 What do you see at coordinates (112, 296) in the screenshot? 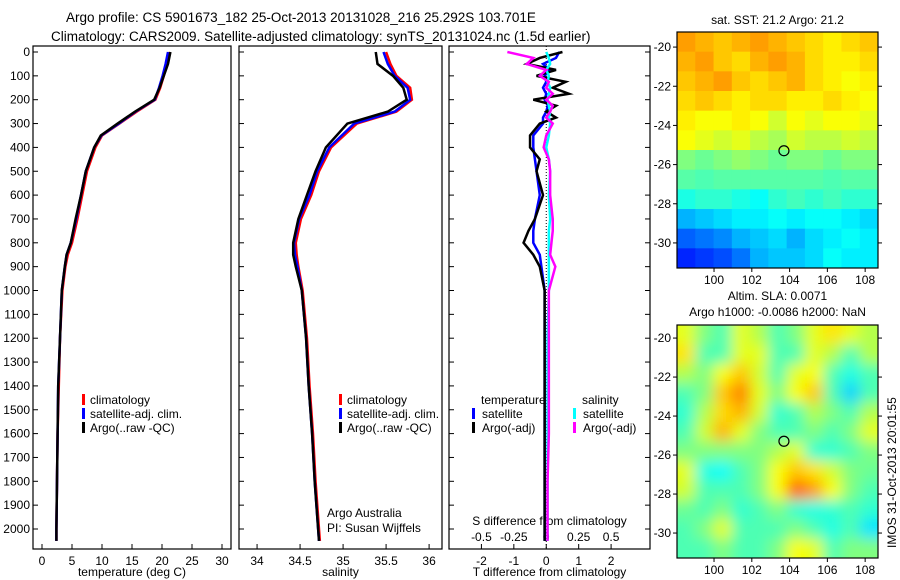
I see `series-line-satellite-adj` at bounding box center [112, 296].